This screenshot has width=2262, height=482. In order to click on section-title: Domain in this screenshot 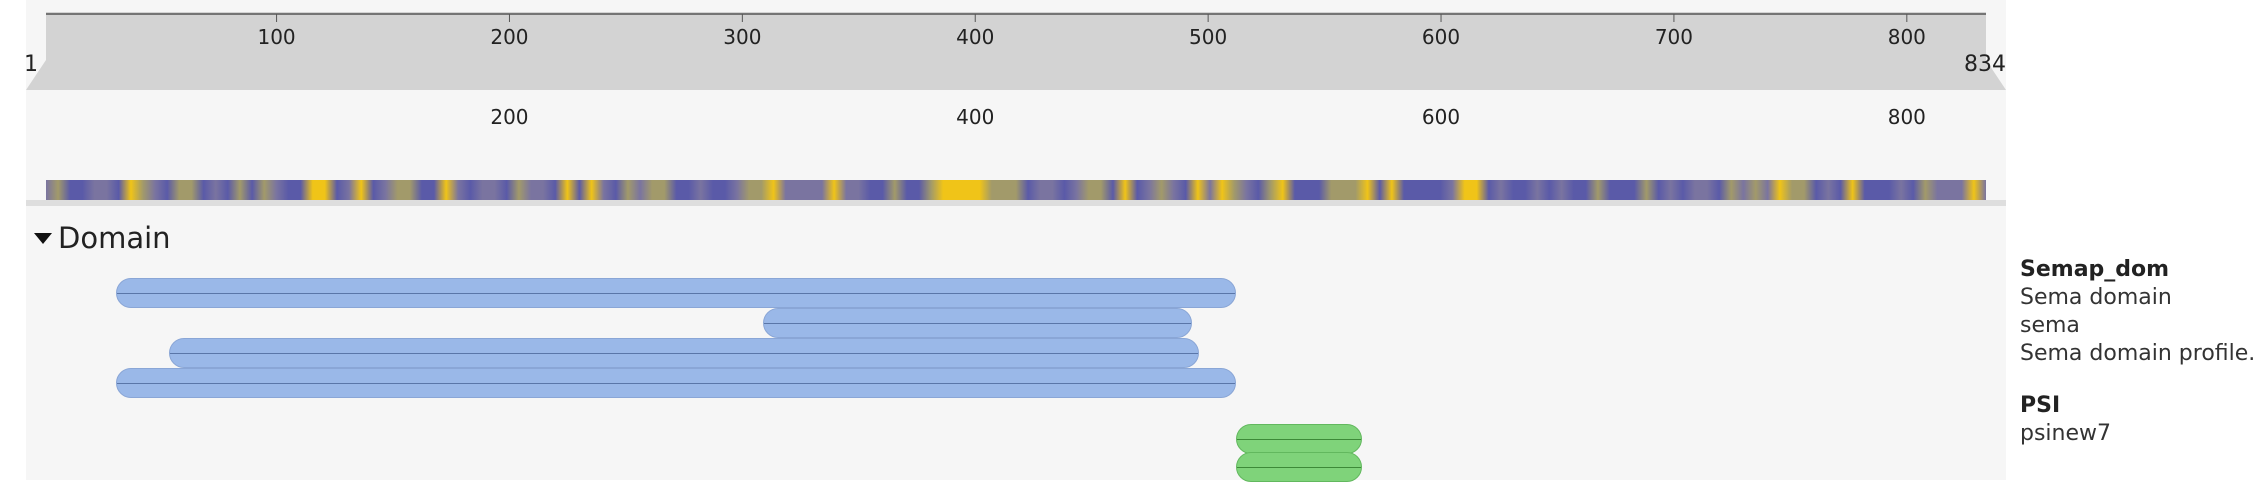, I will do `click(114, 238)`.